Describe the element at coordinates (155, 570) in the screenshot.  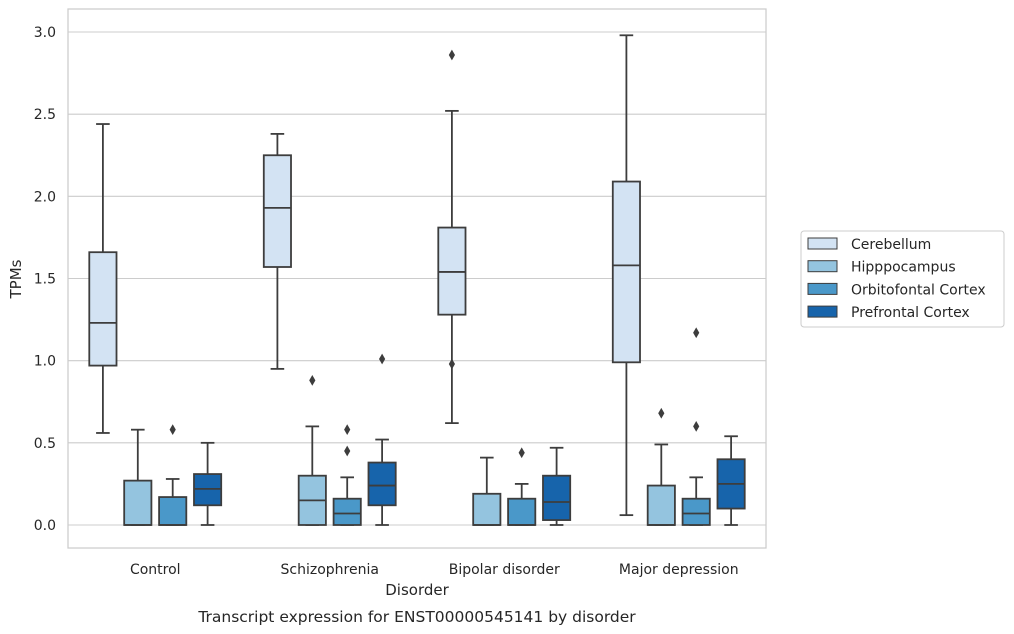
I see `x-tick-label: Control` at that location.